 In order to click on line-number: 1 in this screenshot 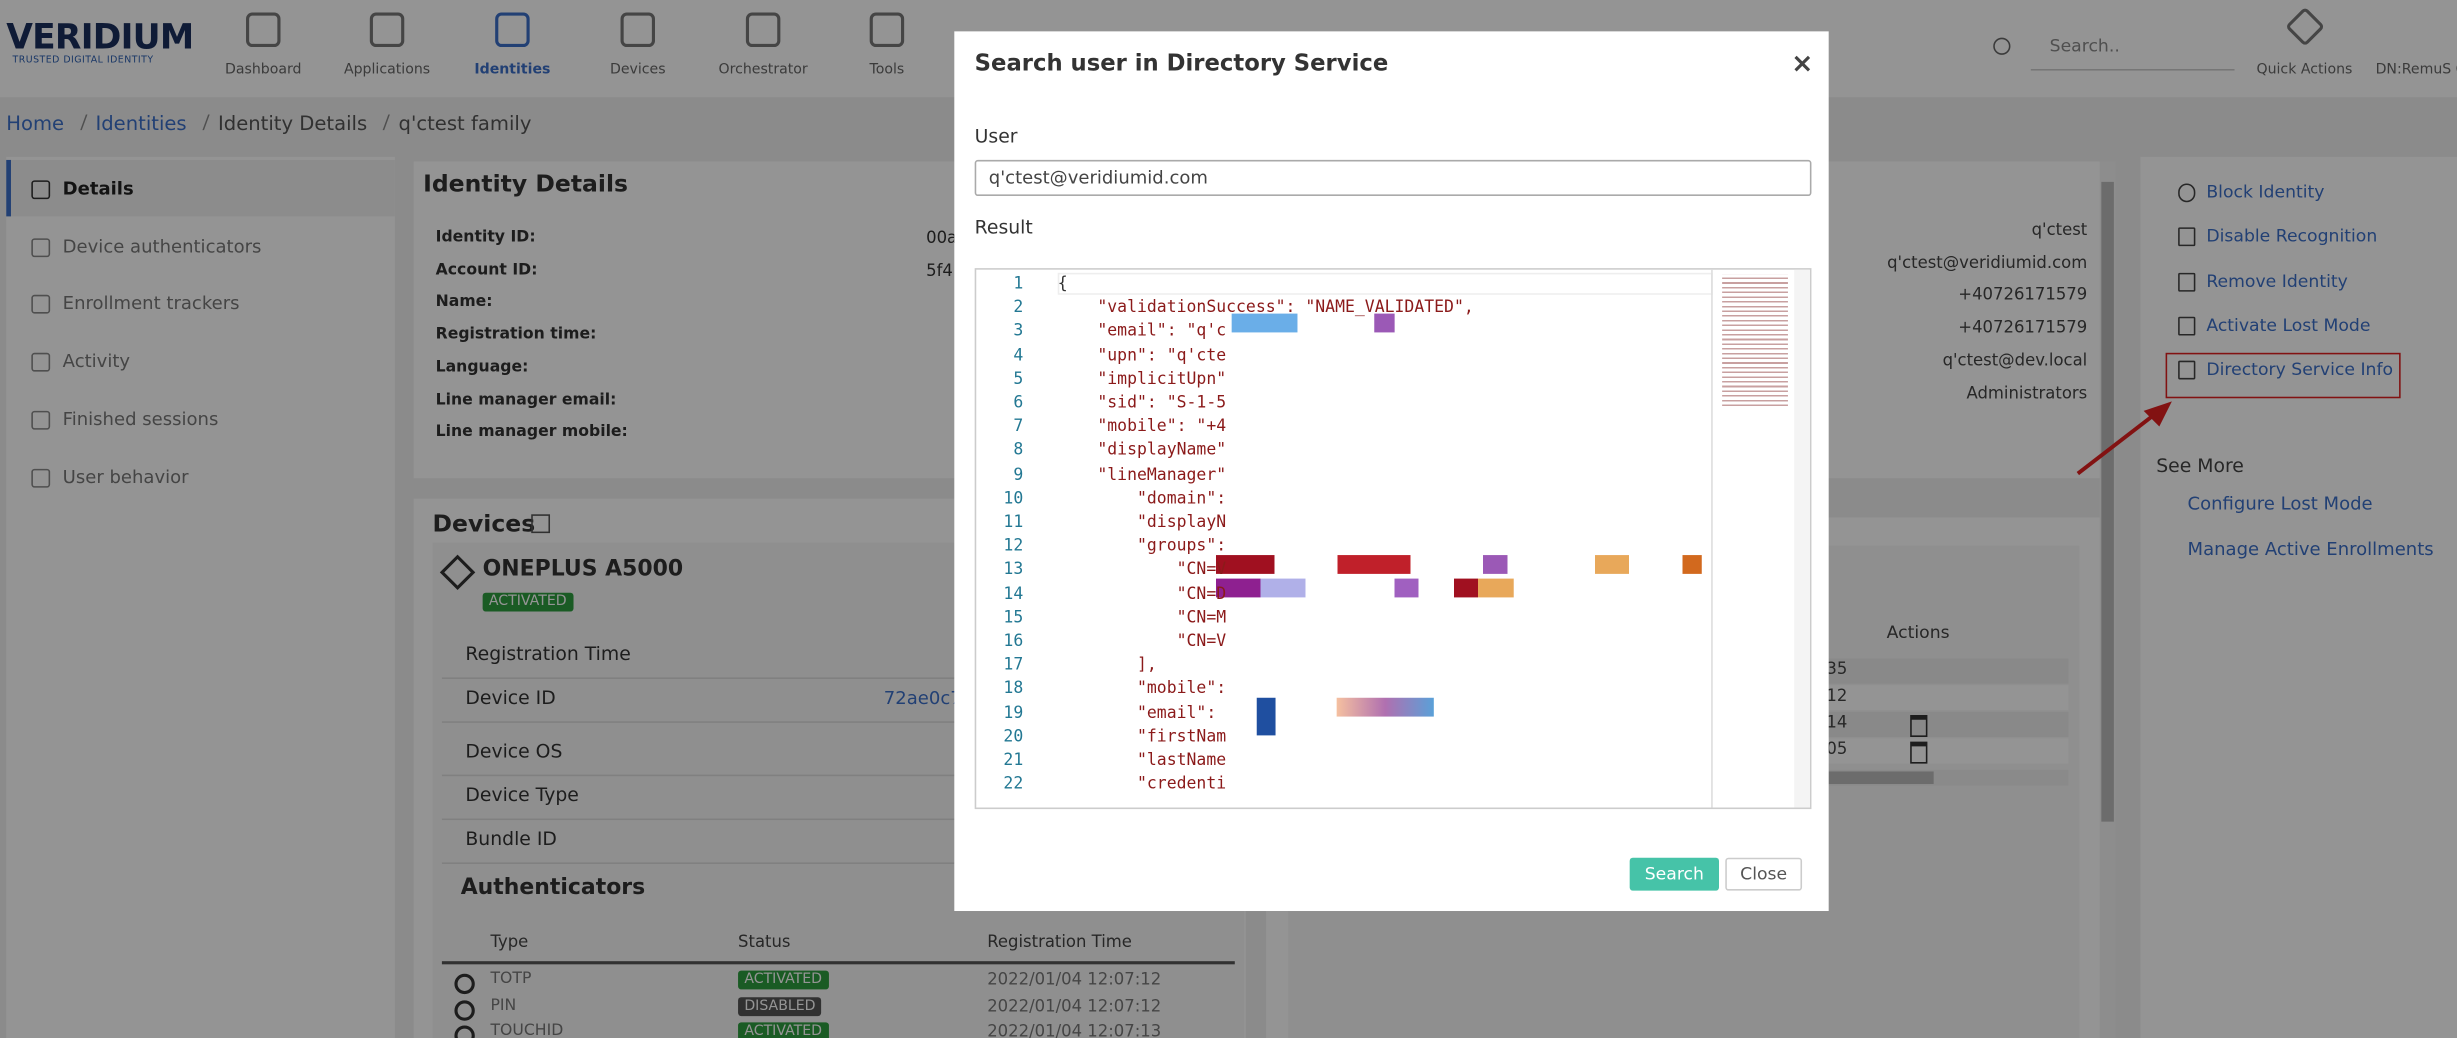, I will do `click(1018, 284)`.